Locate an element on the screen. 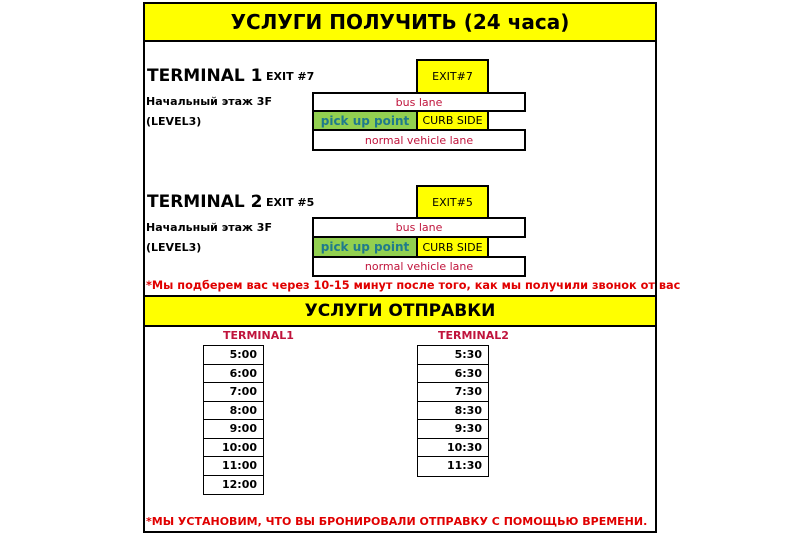 This screenshot has width=800, height=533. time-slot: 7:00 is located at coordinates (233, 392).